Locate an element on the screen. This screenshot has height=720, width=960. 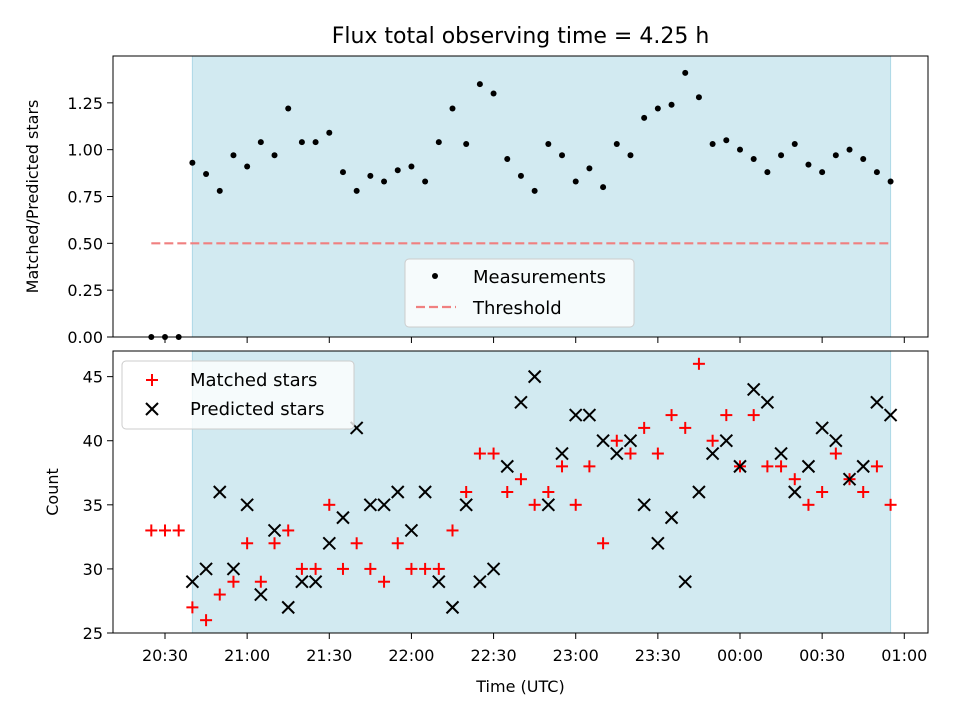
count-x-tick-label: 01:00 is located at coordinates (904, 655).